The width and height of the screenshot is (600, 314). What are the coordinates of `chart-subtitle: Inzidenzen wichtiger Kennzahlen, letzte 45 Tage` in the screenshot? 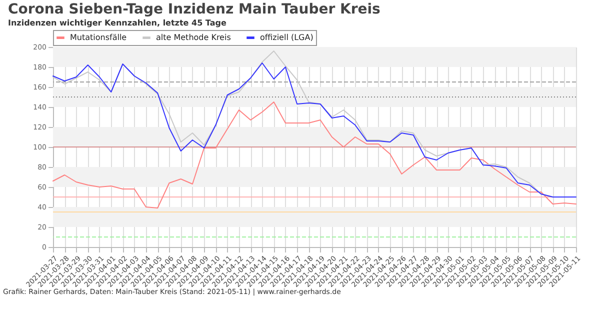 It's located at (117, 23).